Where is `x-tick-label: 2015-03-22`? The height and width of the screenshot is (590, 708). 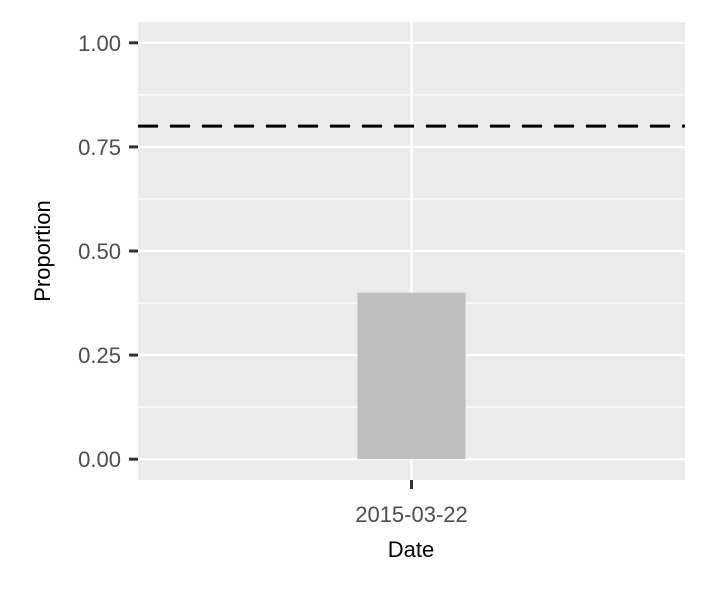 x-tick-label: 2015-03-22 is located at coordinates (411, 514).